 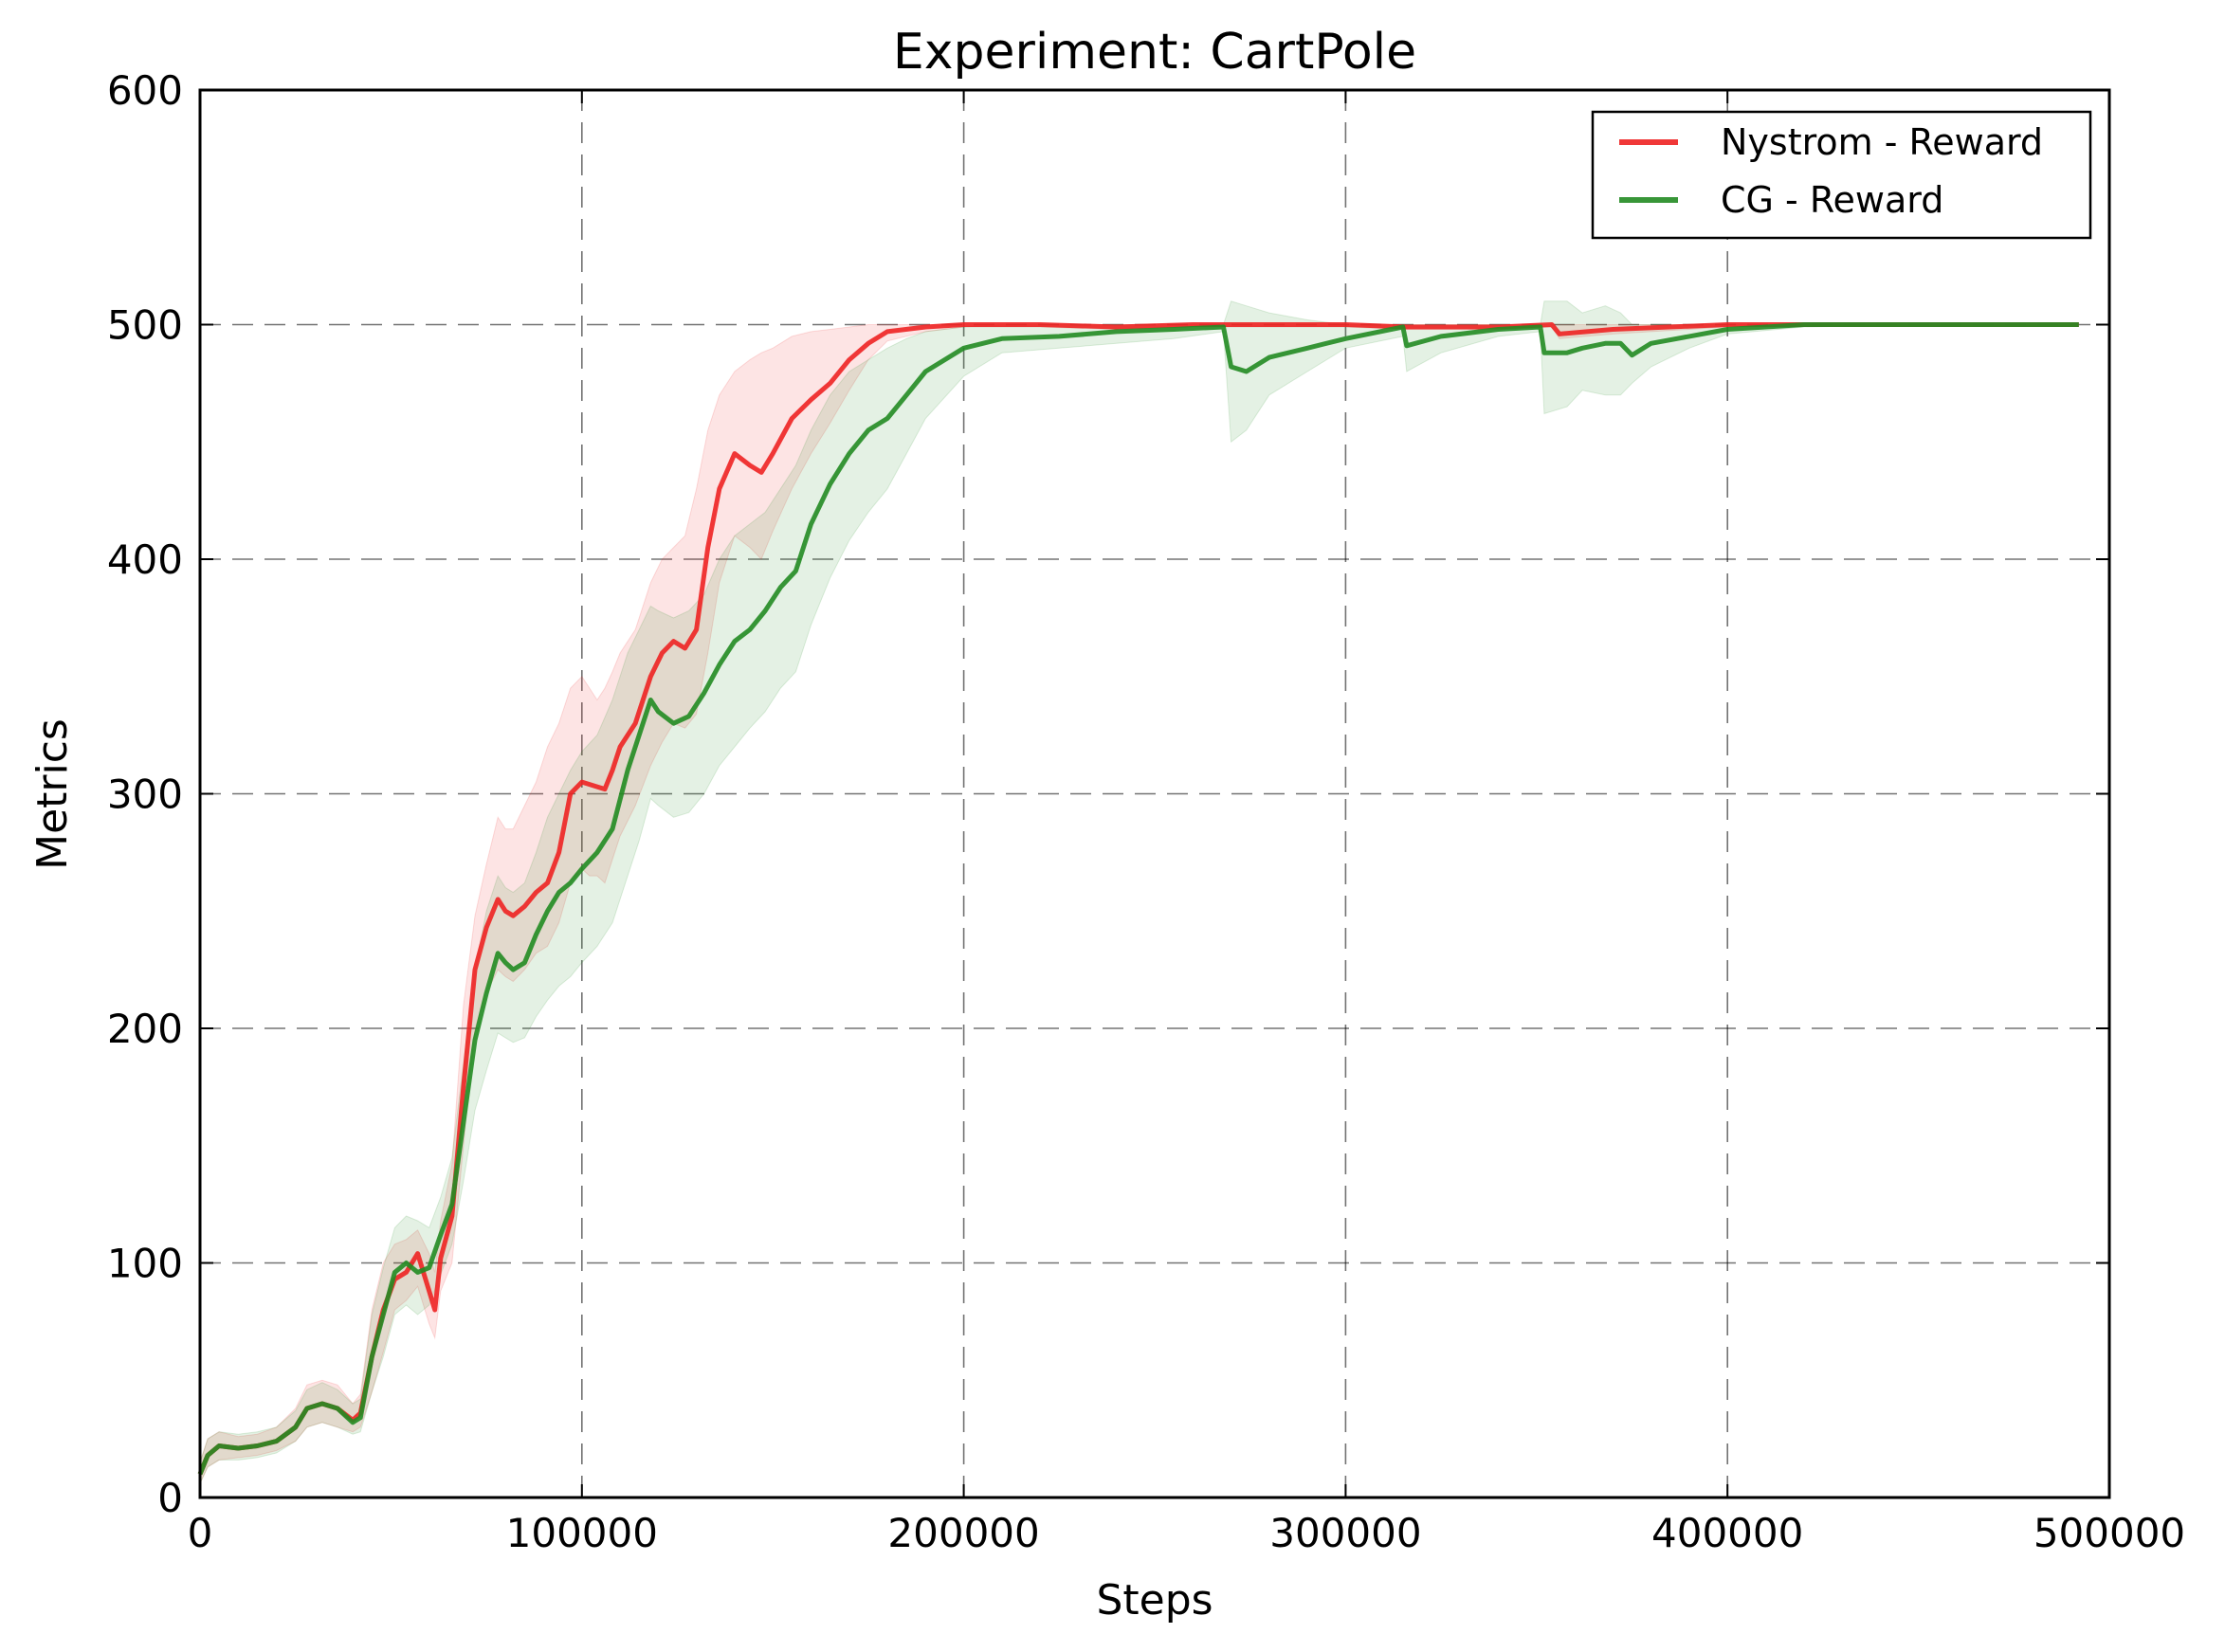 What do you see at coordinates (1345, 1533) in the screenshot?
I see `x-tick-label: 300000` at bounding box center [1345, 1533].